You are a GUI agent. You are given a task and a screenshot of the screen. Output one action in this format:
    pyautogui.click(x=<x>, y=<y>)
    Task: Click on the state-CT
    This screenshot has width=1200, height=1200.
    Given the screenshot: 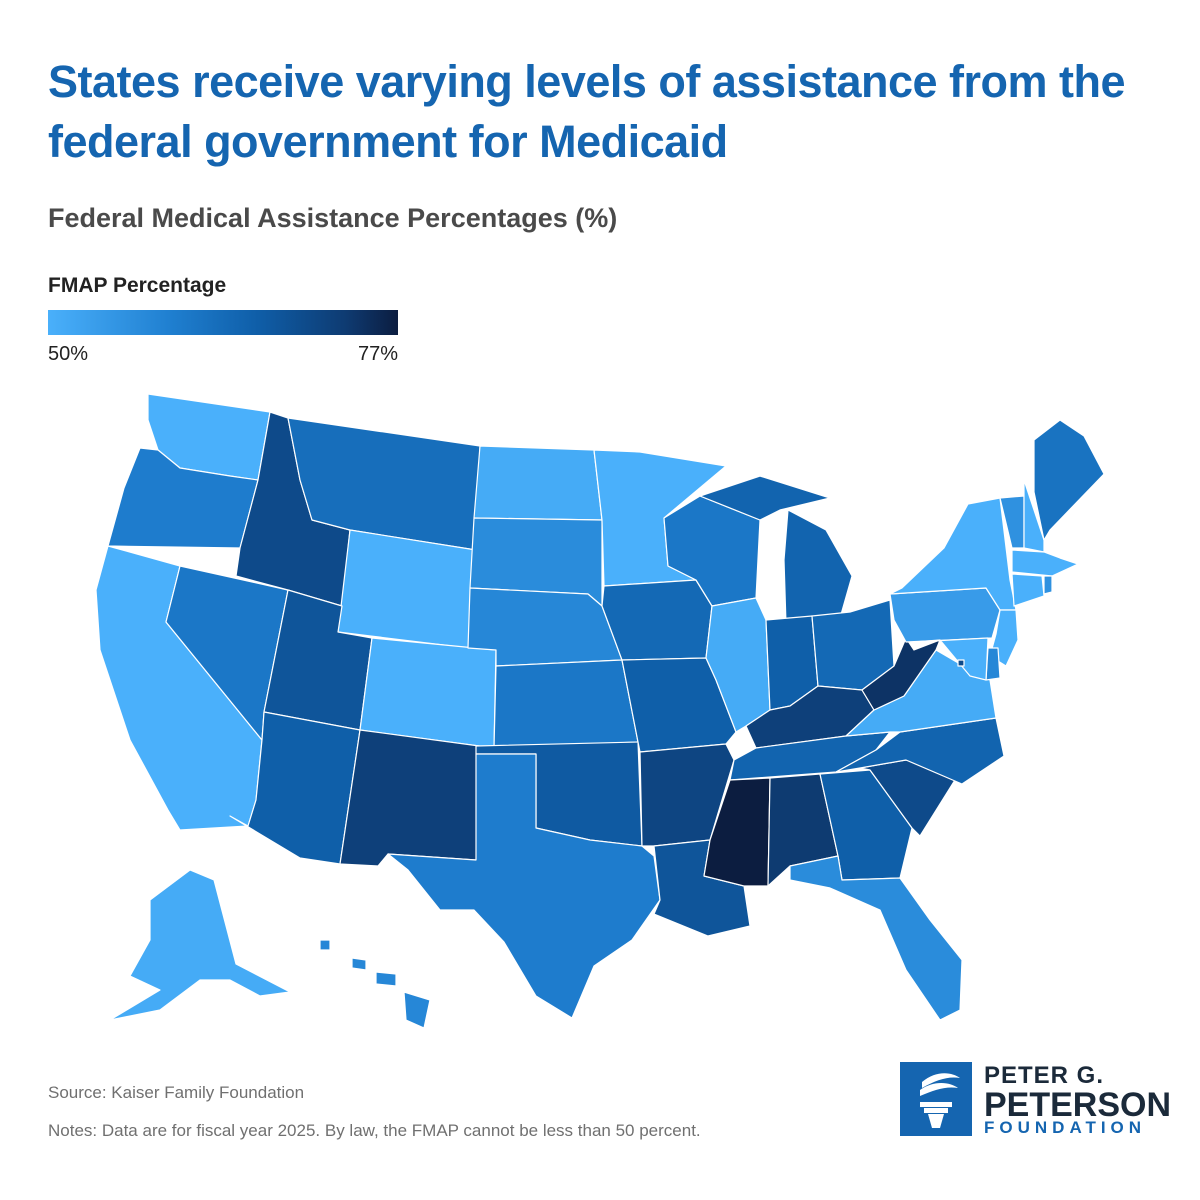 What is the action you would take?
    pyautogui.click(x=1028, y=590)
    